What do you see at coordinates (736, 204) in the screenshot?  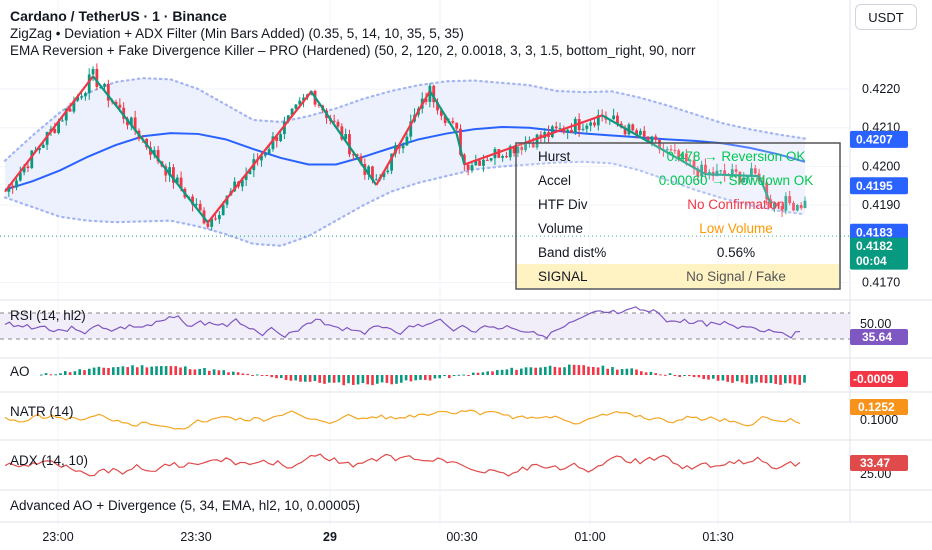 I see `table-row-value: No Confirmation` at bounding box center [736, 204].